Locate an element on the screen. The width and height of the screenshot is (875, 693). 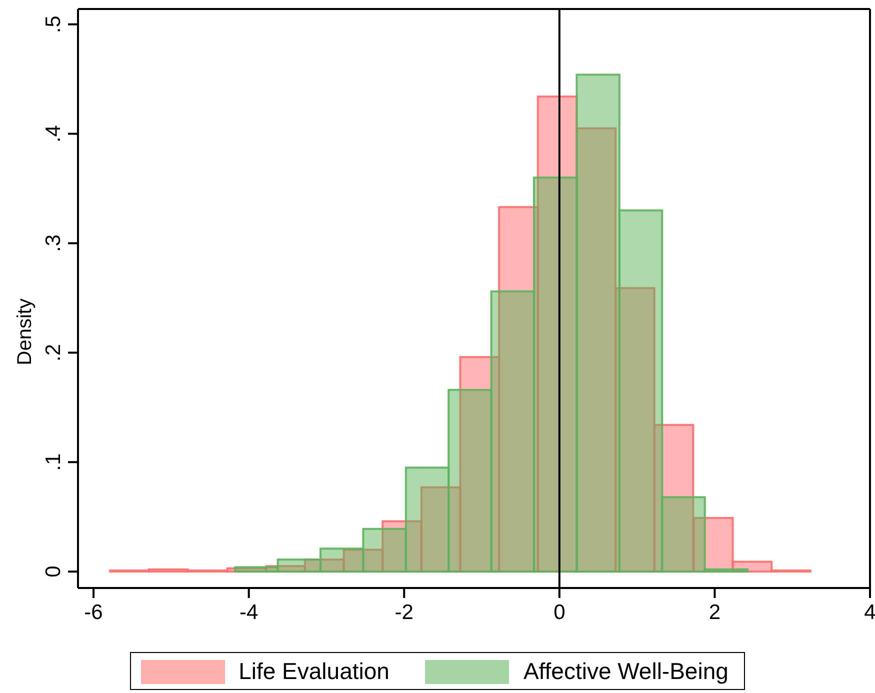
y-tick-label: .3 is located at coordinates (53, 243).